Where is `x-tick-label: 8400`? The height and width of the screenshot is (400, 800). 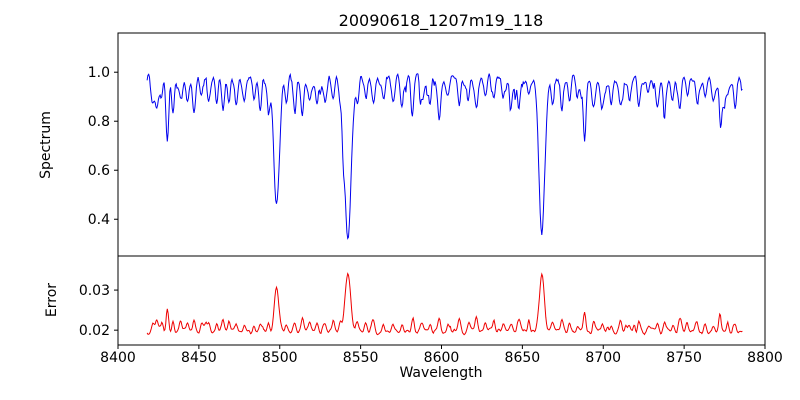
x-tick-label: 8400 is located at coordinates (118, 358).